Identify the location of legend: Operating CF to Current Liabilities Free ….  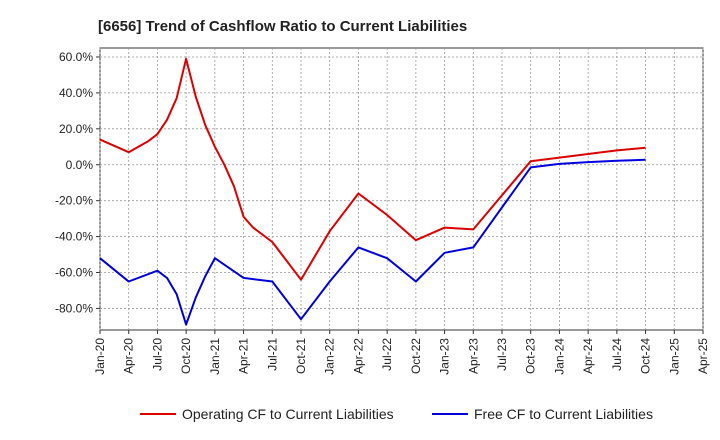
(396, 414).